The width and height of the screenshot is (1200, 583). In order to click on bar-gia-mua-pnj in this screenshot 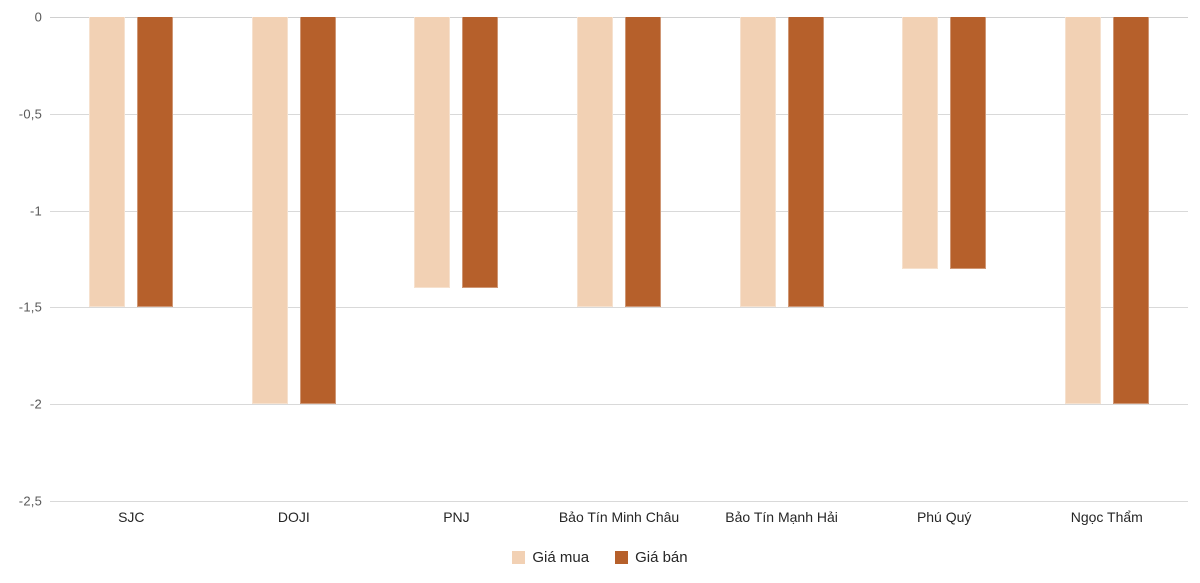, I will do `click(432, 153)`.